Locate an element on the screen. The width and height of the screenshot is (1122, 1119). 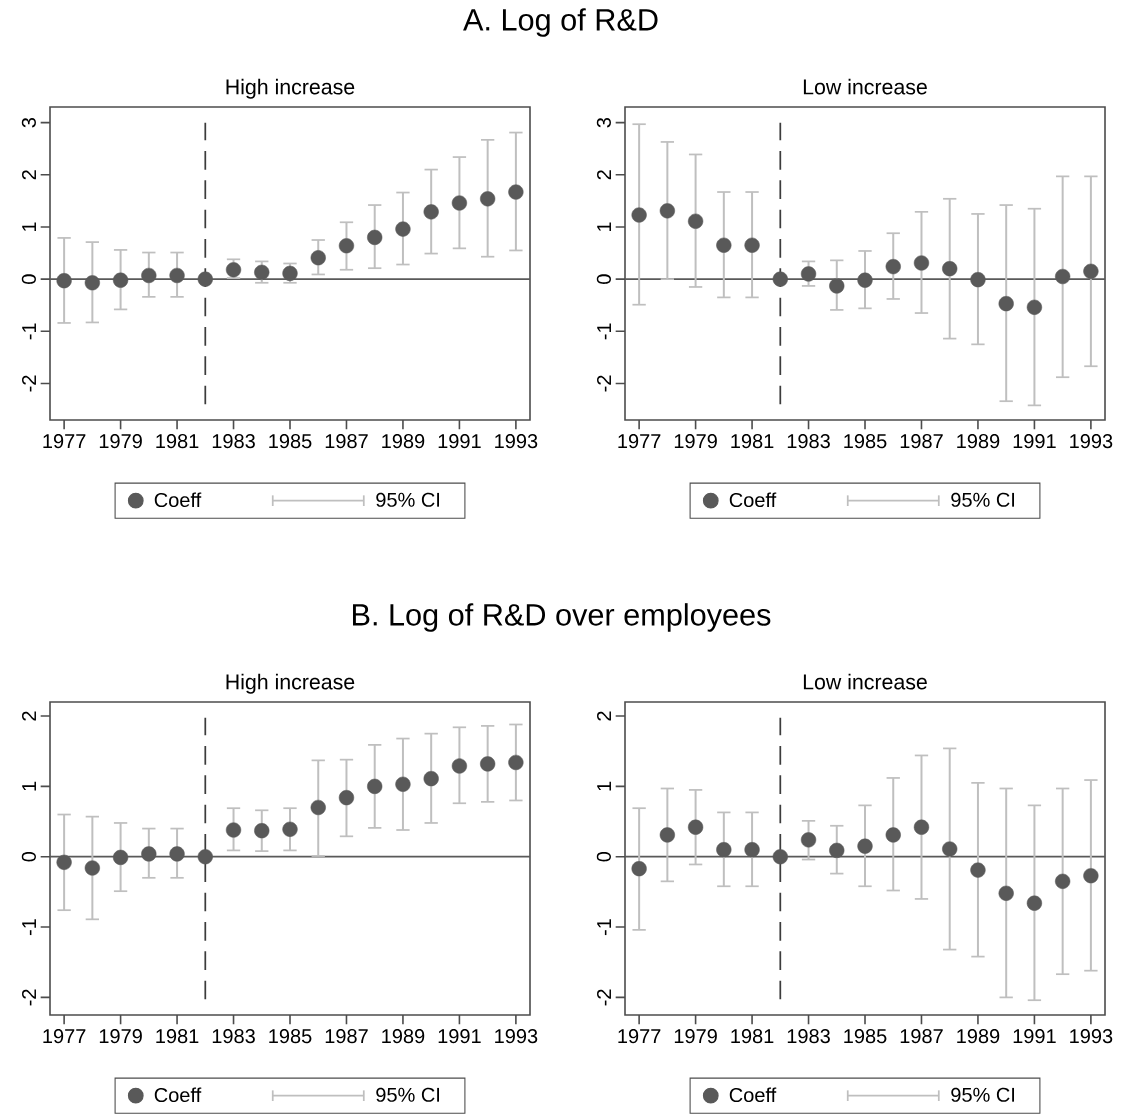
y-tick-label: 3 is located at coordinates (28, 122).